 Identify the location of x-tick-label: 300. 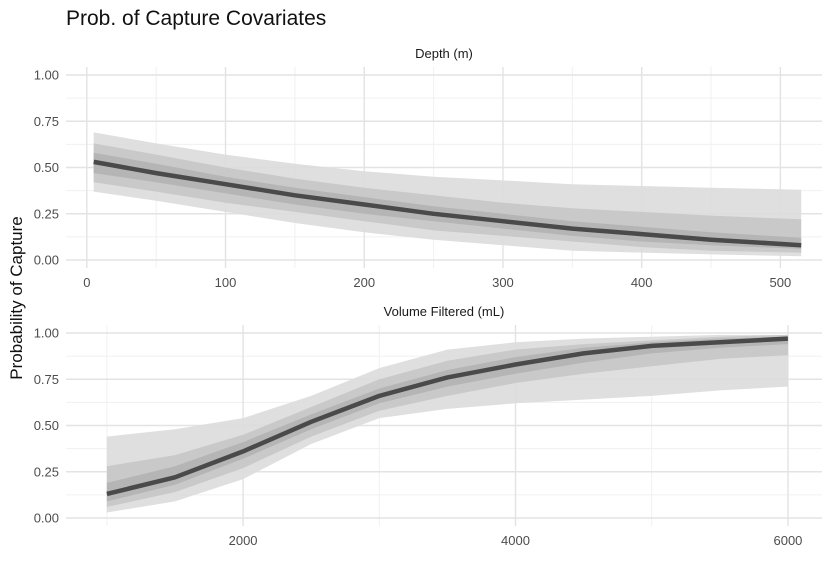
(503, 282).